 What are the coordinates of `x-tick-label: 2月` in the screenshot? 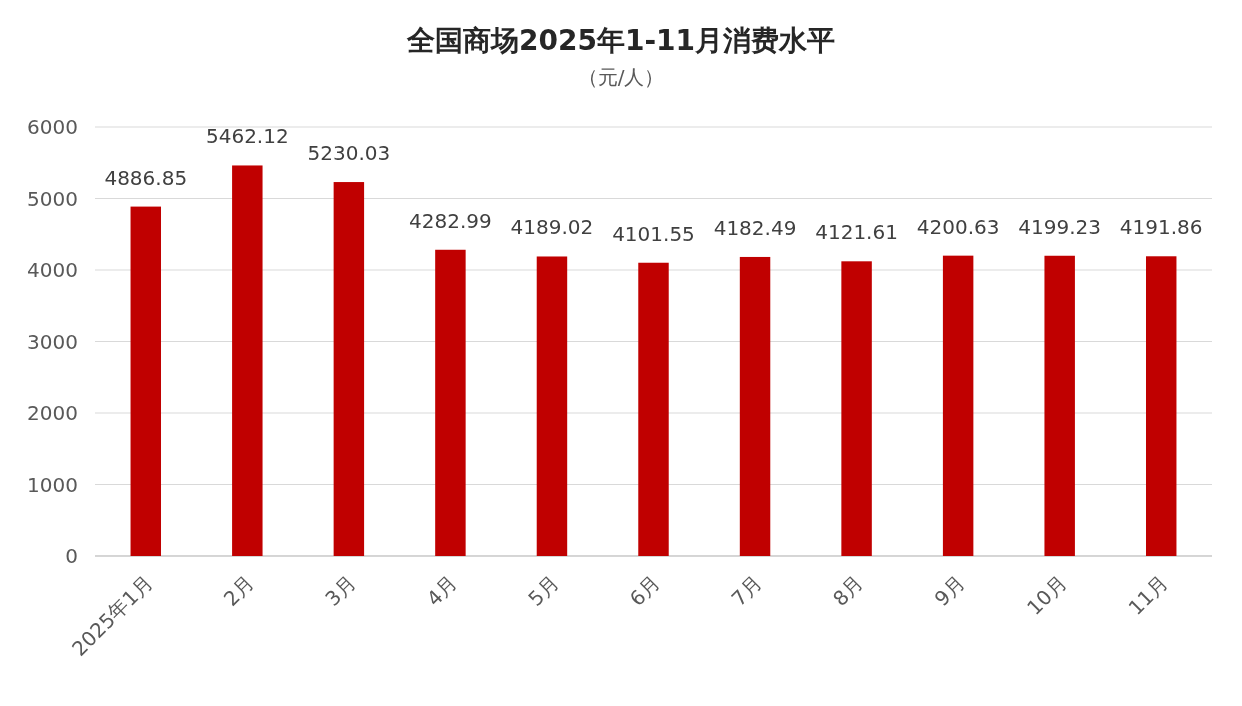 It's located at (238, 590).